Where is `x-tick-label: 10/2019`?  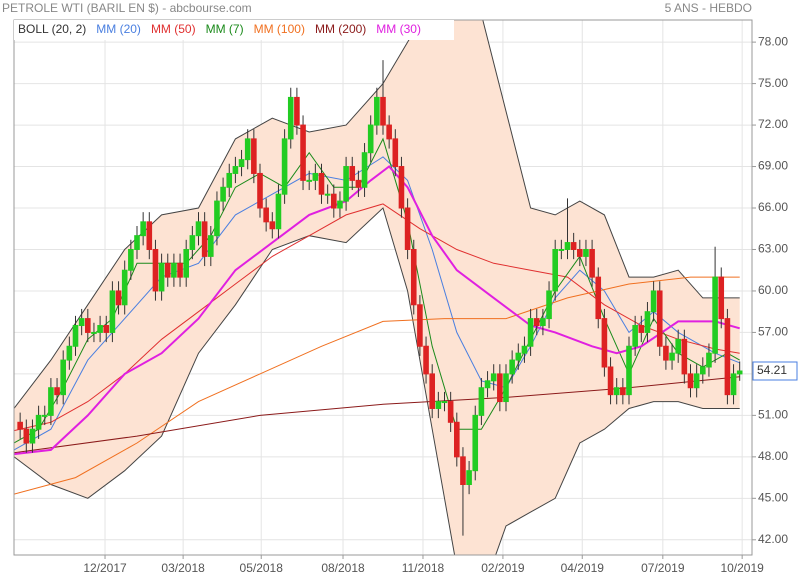 x-tick-label: 10/2019 is located at coordinates (742, 568).